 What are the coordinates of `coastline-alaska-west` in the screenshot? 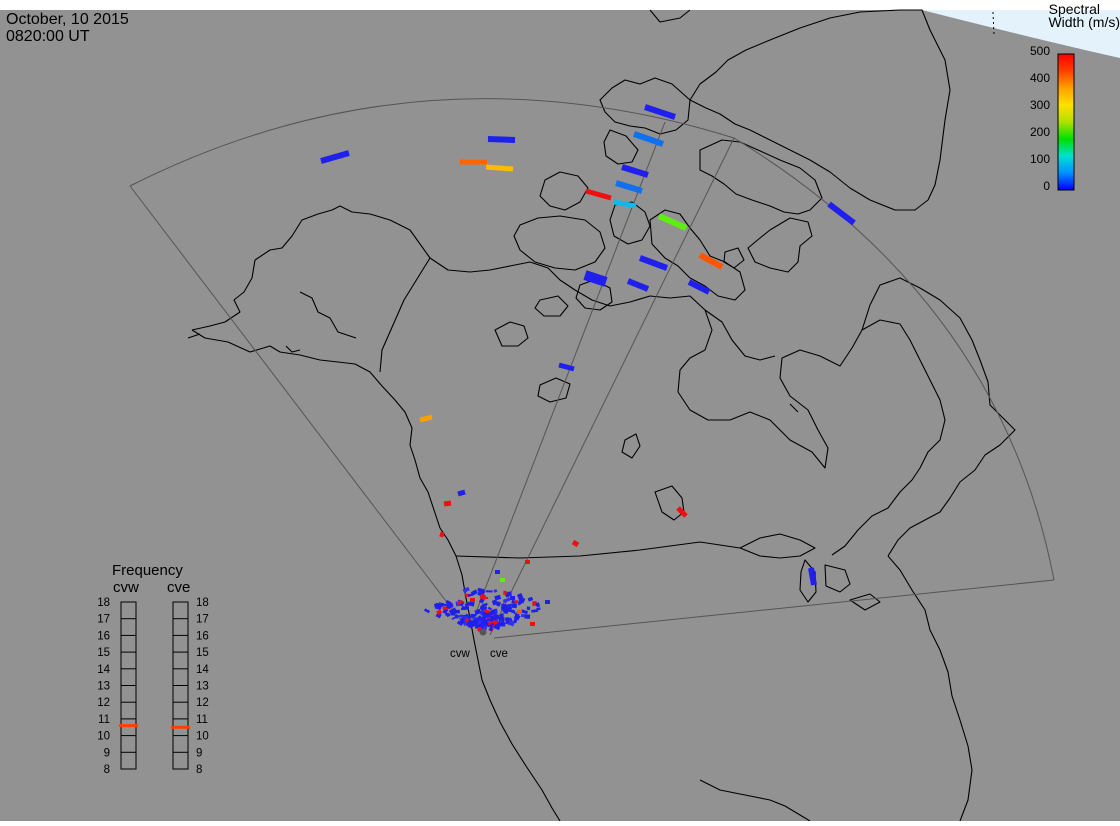 It's located at (223, 295).